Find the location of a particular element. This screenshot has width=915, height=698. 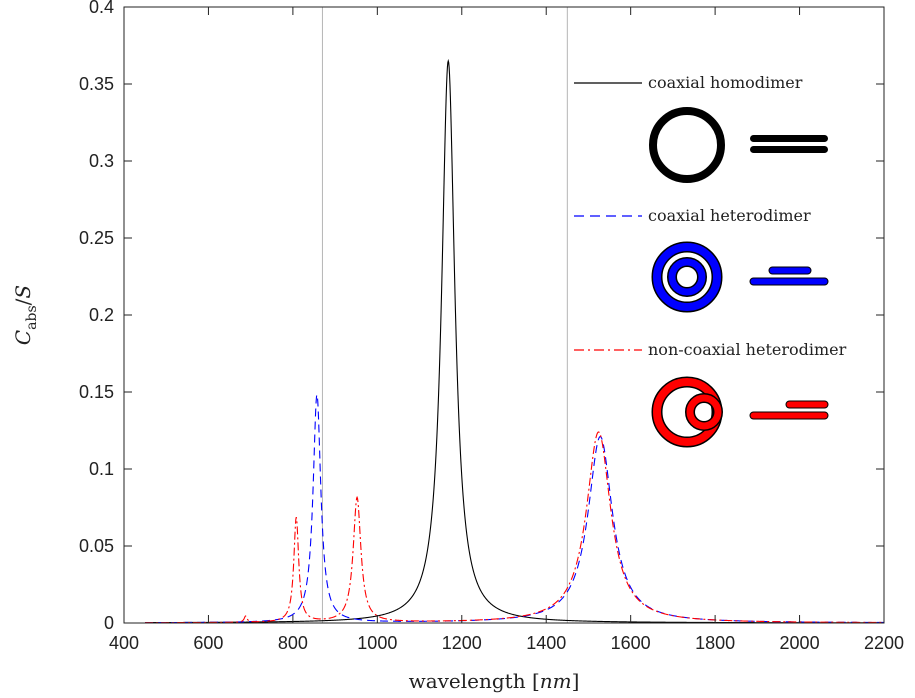

x-tick-label: 1000 is located at coordinates (377, 643).